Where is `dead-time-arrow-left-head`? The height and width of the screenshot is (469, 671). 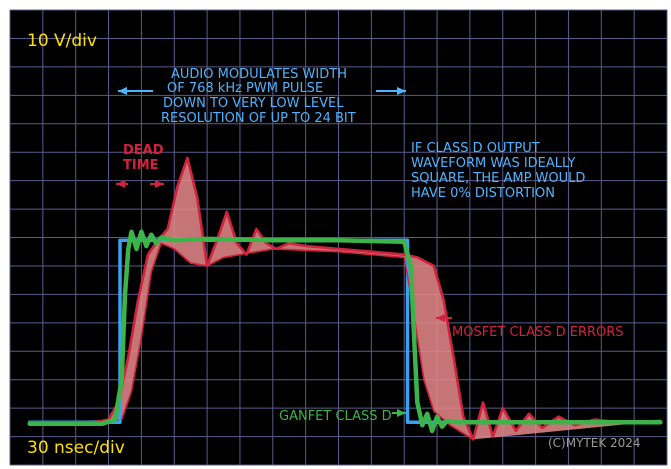
dead-time-arrow-left-head is located at coordinates (120, 184).